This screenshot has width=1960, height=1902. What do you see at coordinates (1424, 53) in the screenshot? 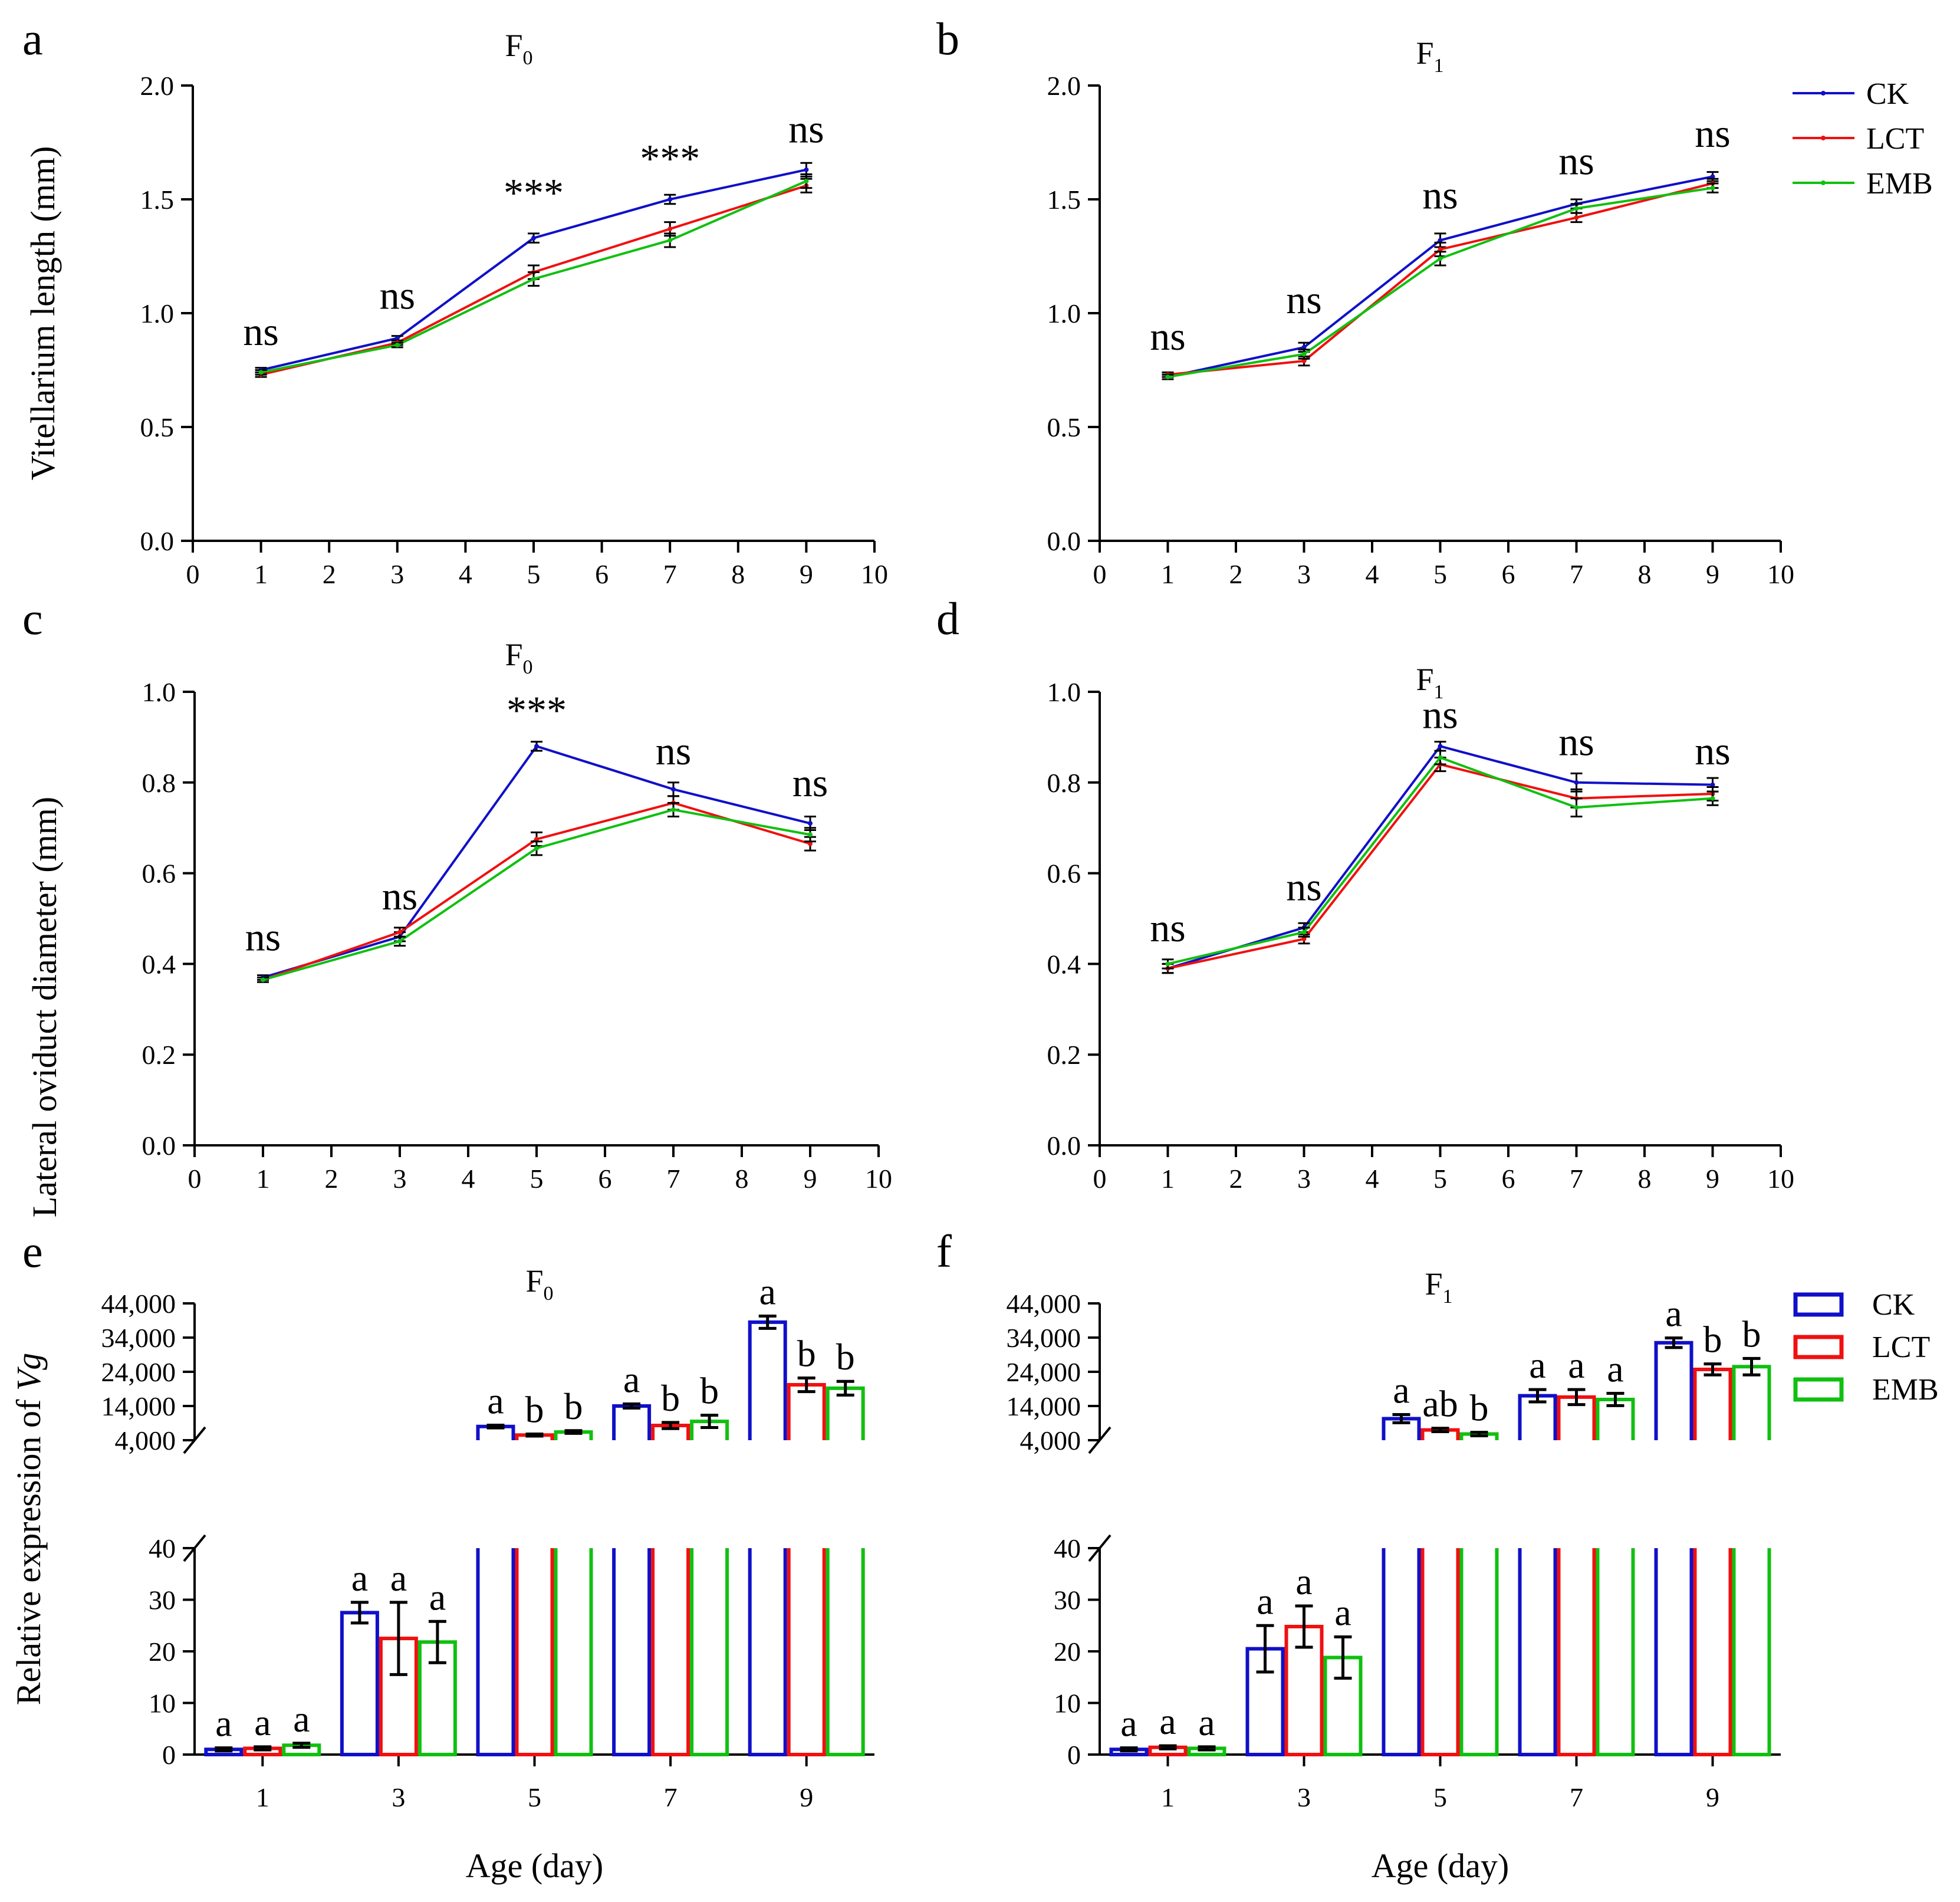
I see `panel-b-title-main: F` at bounding box center [1424, 53].